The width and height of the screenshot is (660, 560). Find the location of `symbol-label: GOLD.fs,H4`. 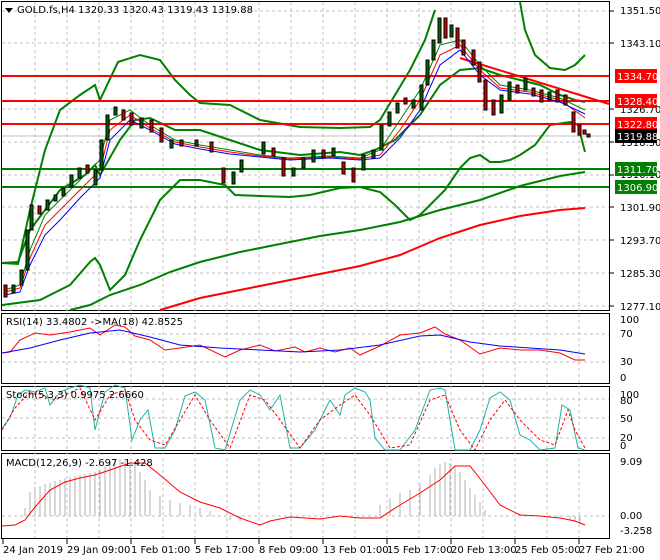

symbol-label: GOLD.fs,H4 is located at coordinates (46, 10).